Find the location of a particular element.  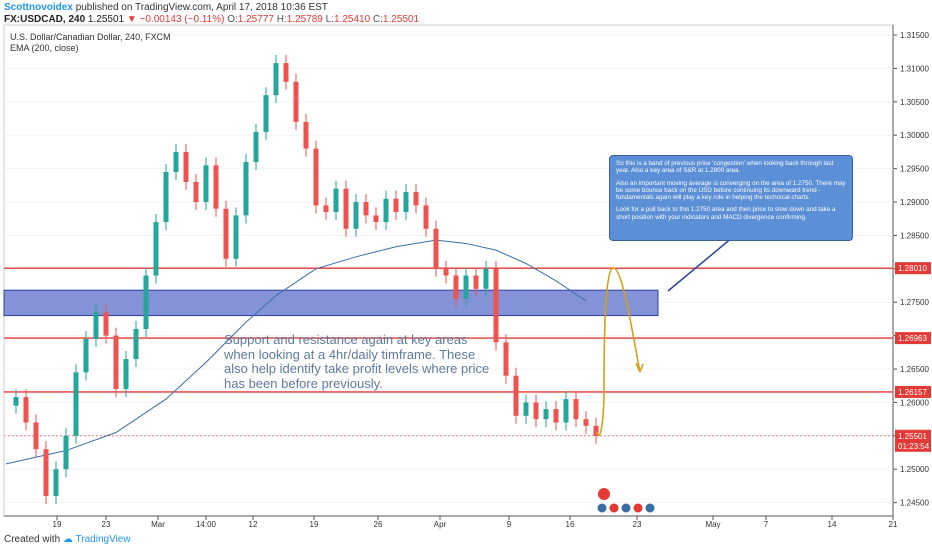

low-value: 1.25410 is located at coordinates (352, 19).